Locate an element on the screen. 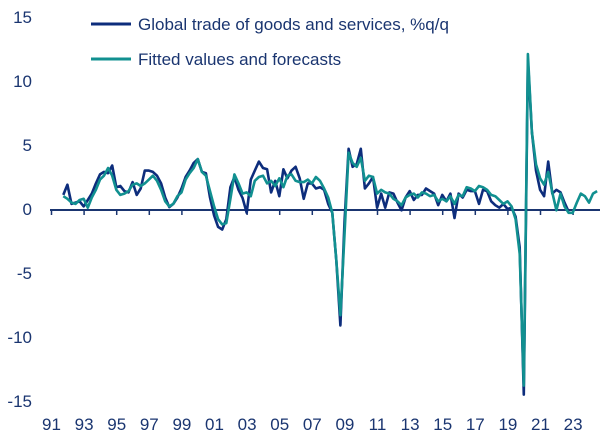  x-tick-label: 11 is located at coordinates (378, 424).